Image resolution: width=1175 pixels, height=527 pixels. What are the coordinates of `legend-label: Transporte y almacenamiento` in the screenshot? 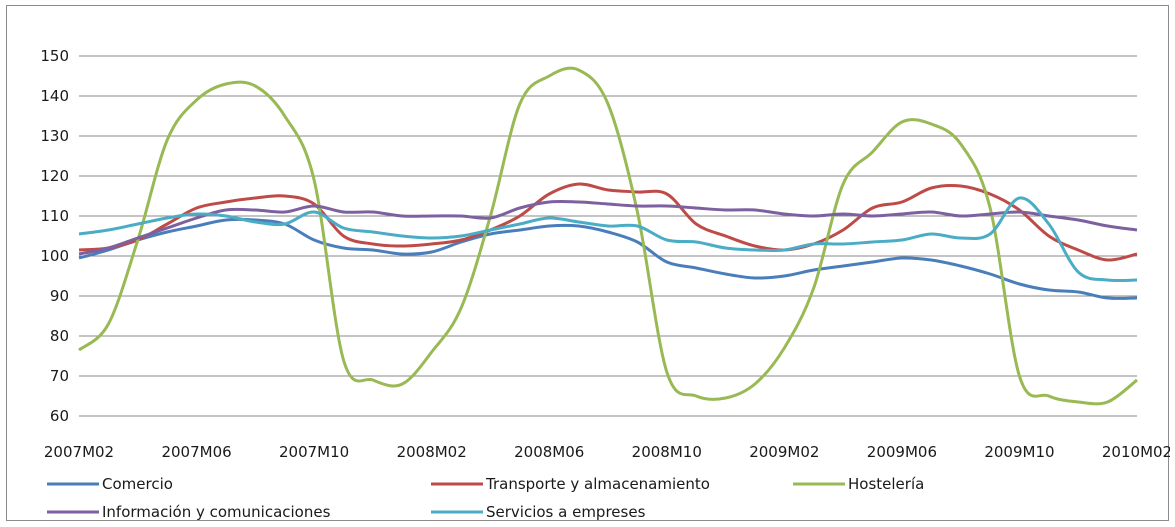 It's located at (597, 484).